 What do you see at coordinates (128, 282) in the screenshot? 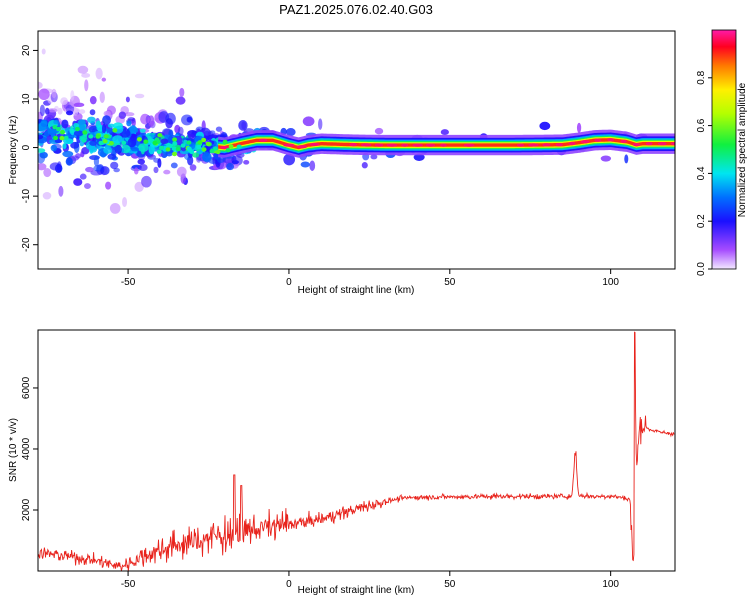
I see `spectrogram-x-tick-label: -50` at bounding box center [128, 282].